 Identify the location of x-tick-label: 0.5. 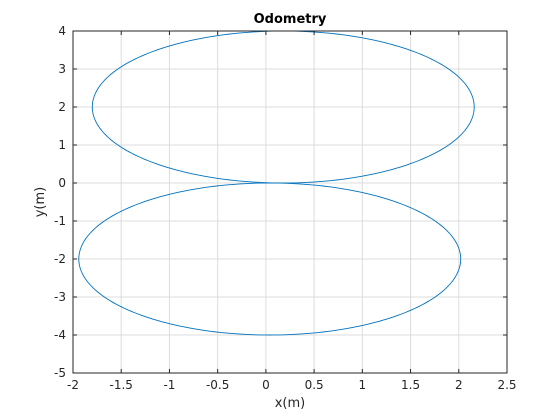
(314, 385).